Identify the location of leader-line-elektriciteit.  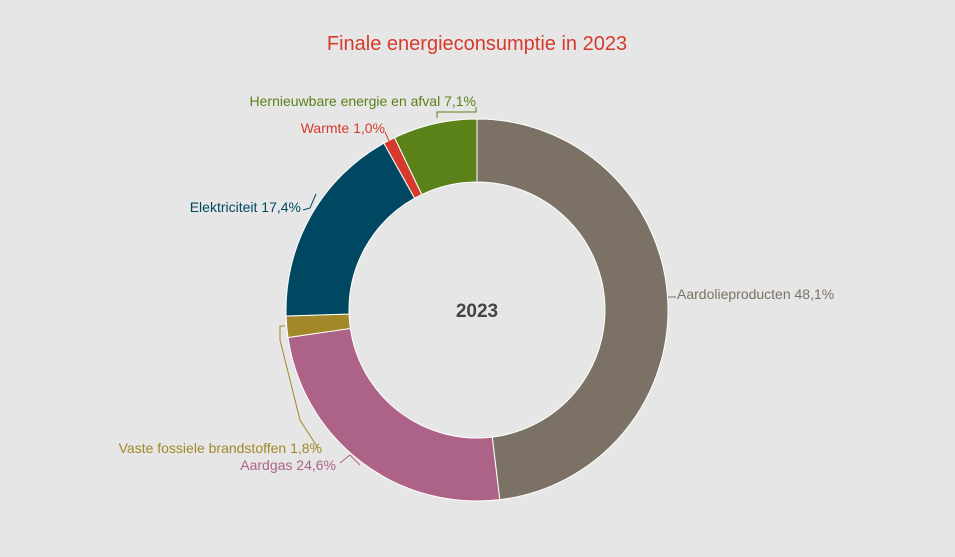
(309, 202).